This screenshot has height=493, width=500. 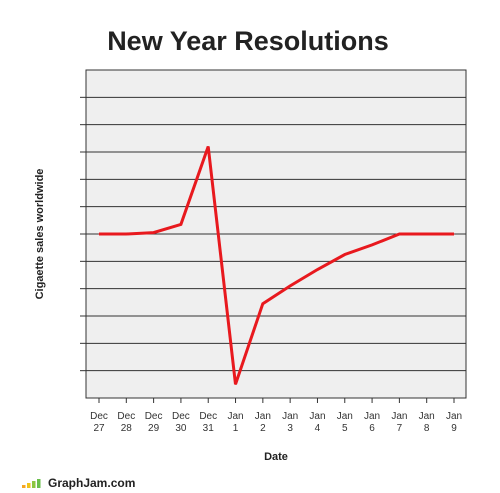 I want to click on x-tick-label: Dec 31, so click(x=208, y=422).